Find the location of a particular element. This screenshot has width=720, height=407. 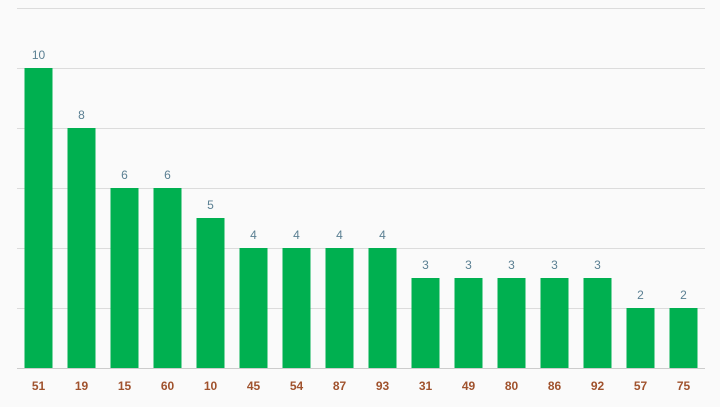

category-label-15: 15 is located at coordinates (125, 386).